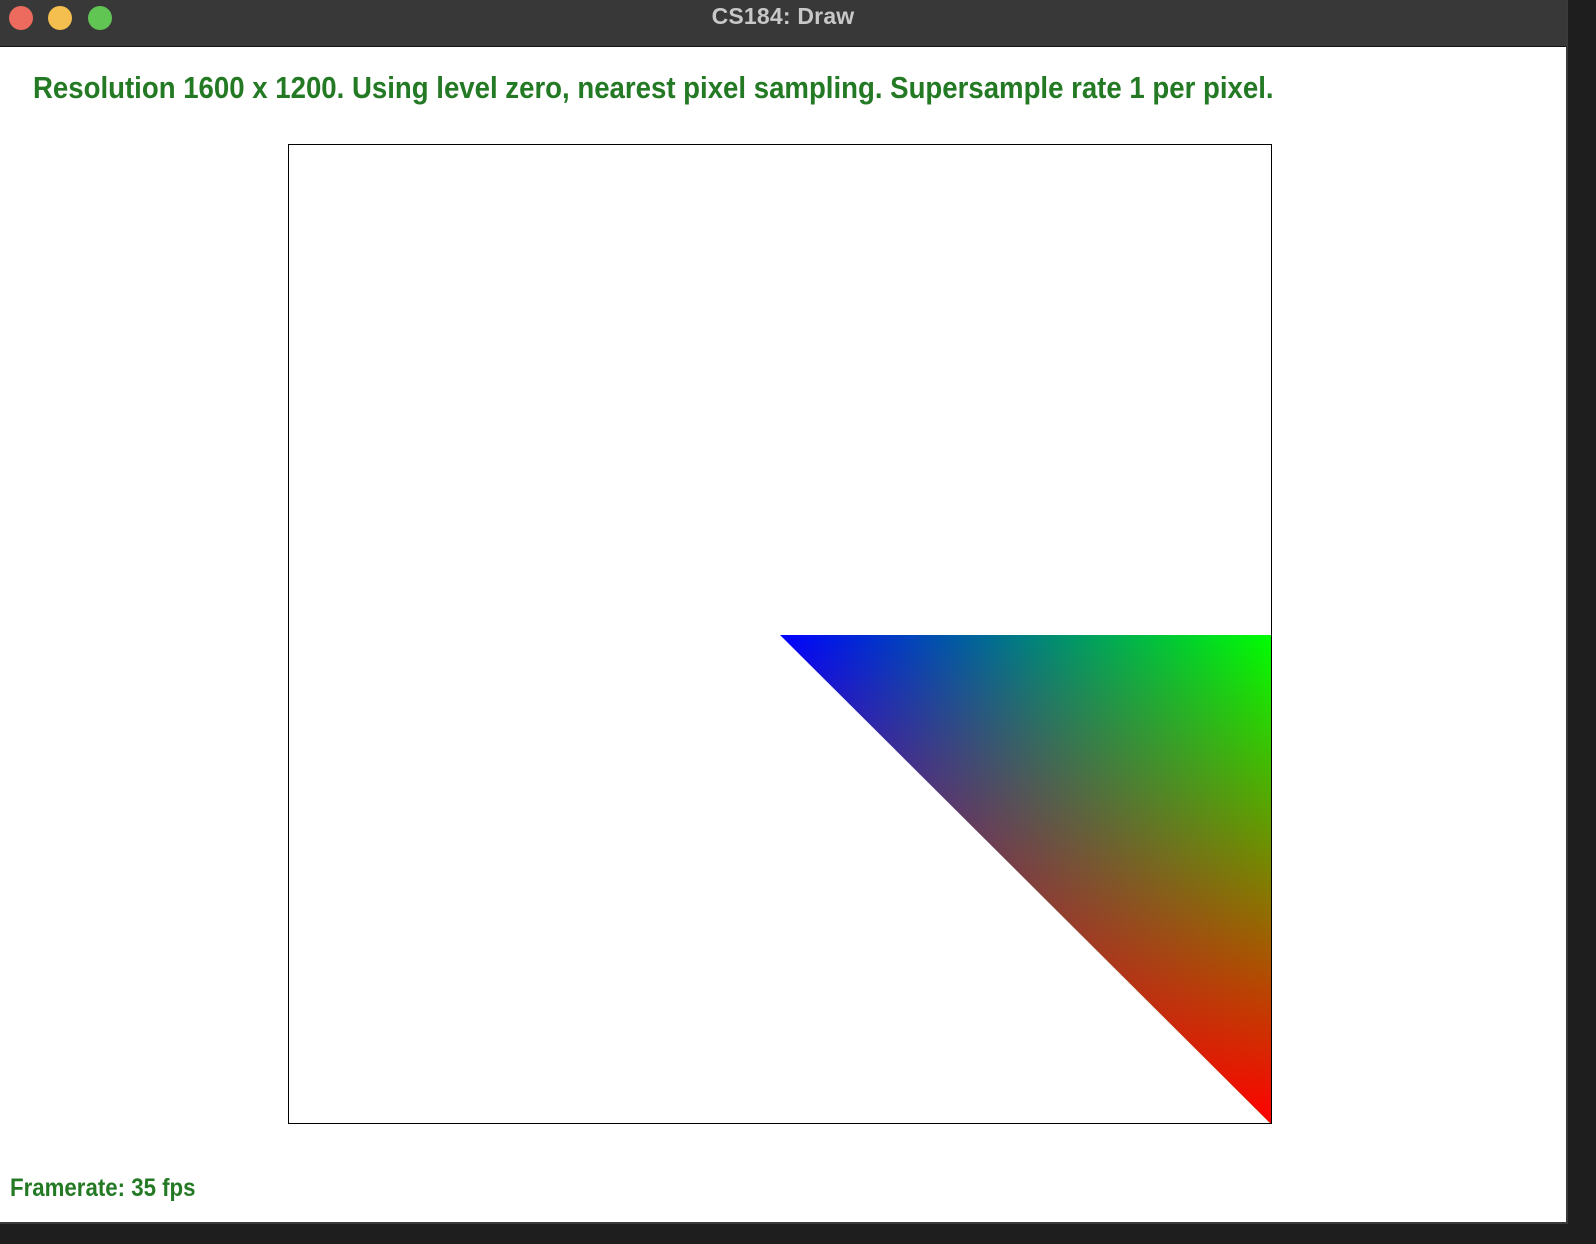 The image size is (1596, 1244). What do you see at coordinates (783, 16) in the screenshot?
I see `window-title: CS184: Draw` at bounding box center [783, 16].